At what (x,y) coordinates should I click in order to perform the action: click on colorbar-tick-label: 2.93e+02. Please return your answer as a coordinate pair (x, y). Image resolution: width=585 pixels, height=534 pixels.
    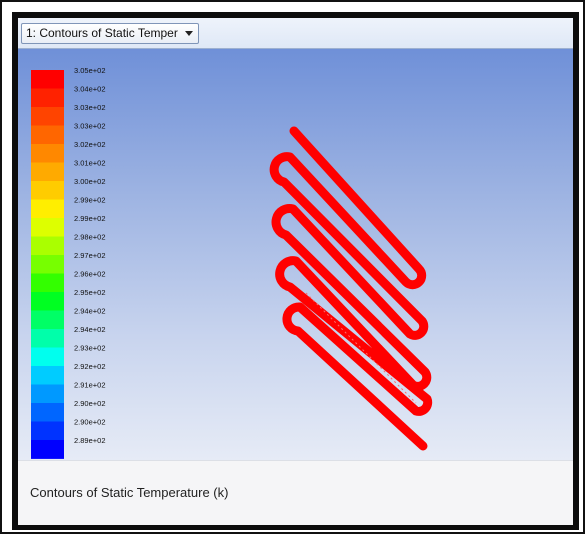
    Looking at the image, I should click on (90, 348).